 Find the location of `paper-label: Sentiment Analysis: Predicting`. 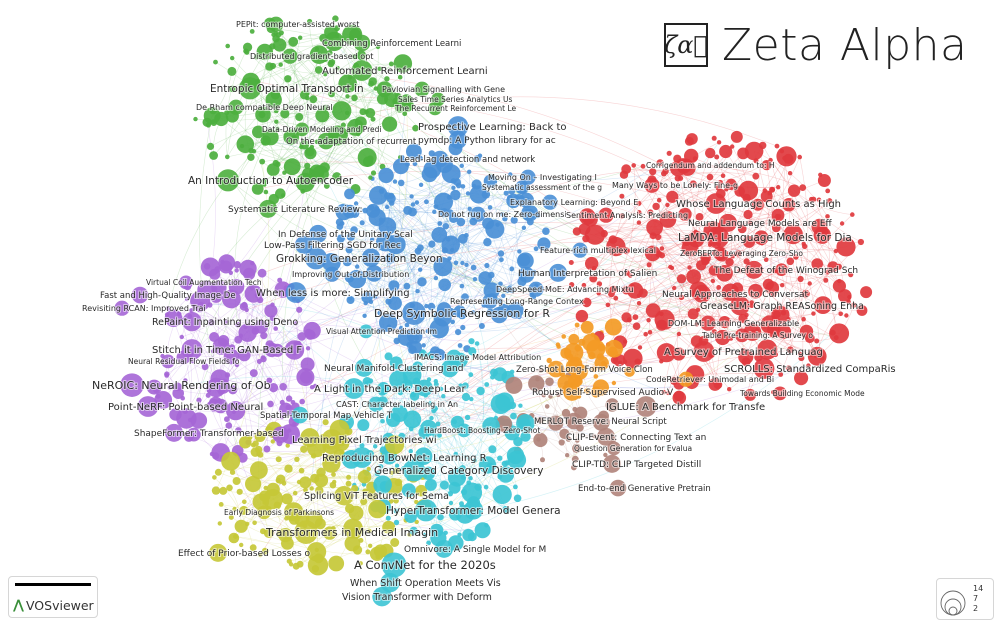

paper-label: Sentiment Analysis: Predicting is located at coordinates (627, 215).